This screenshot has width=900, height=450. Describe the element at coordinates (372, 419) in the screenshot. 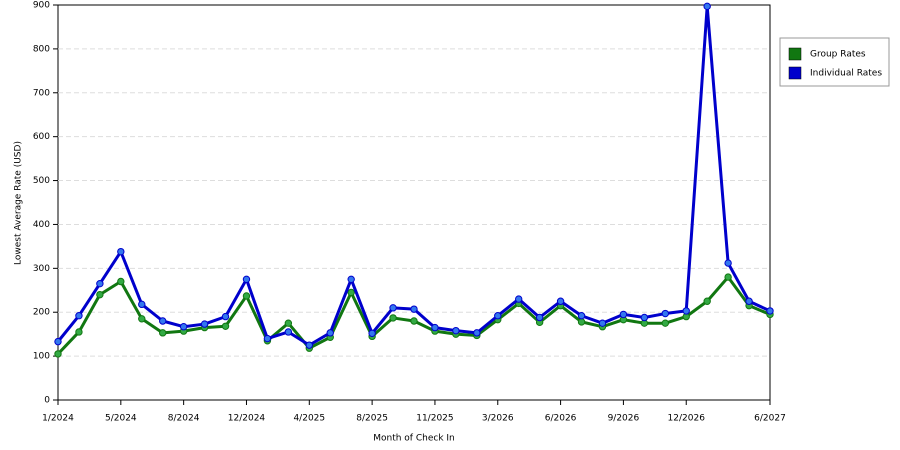

I see `x-tick-label: 8/2025` at that location.